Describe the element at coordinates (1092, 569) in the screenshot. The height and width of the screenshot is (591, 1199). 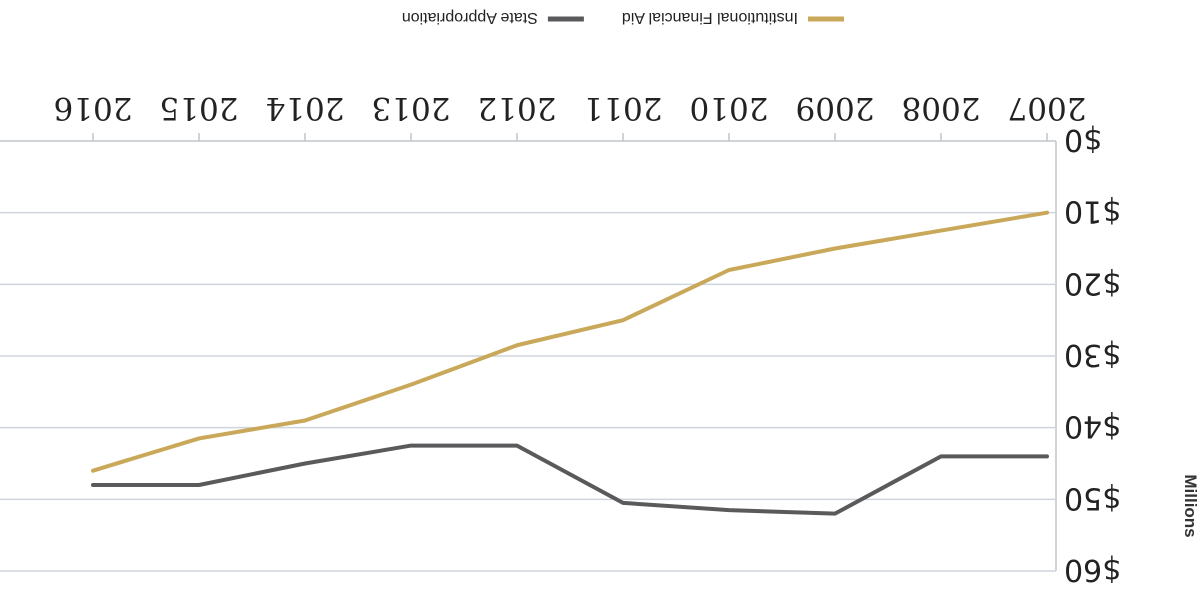
I see `y-tick-label: $60` at that location.